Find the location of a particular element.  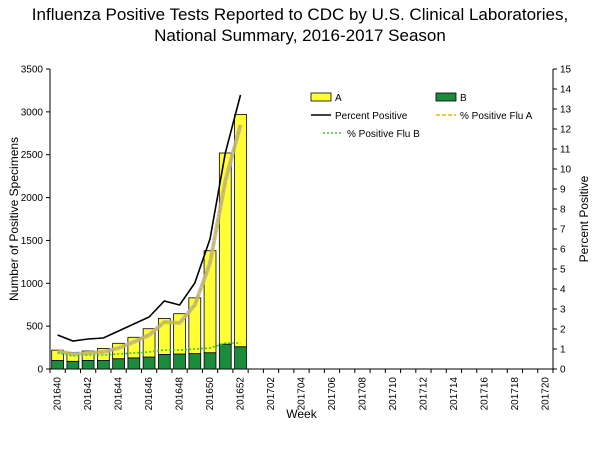

y-right-tick-label: 2 is located at coordinates (563, 330).